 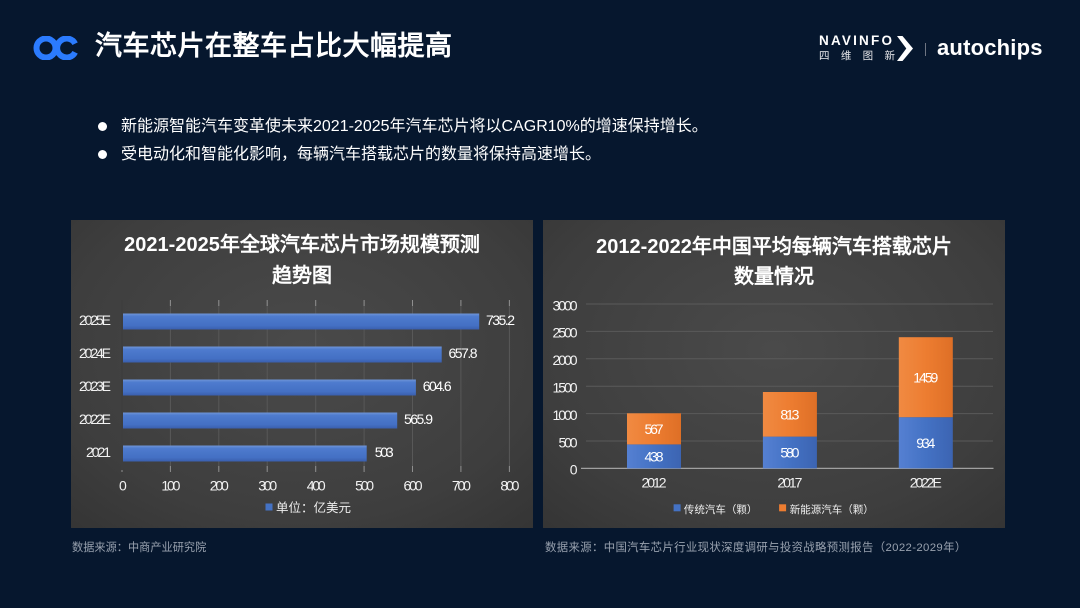 I want to click on svg-text: 趋势图, so click(x=302, y=275).